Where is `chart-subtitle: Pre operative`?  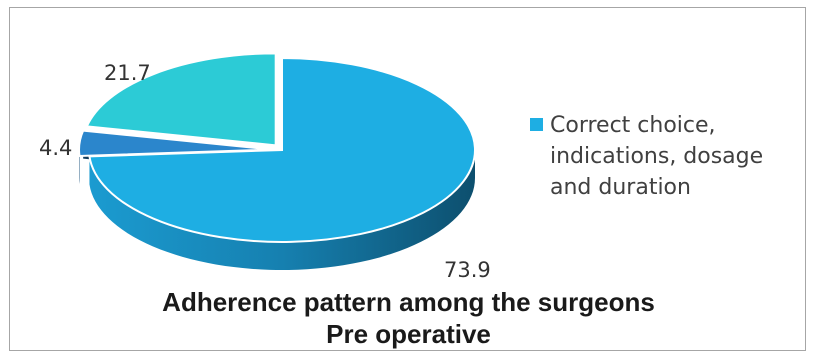
chart-subtitle: Pre operative is located at coordinates (408, 334).